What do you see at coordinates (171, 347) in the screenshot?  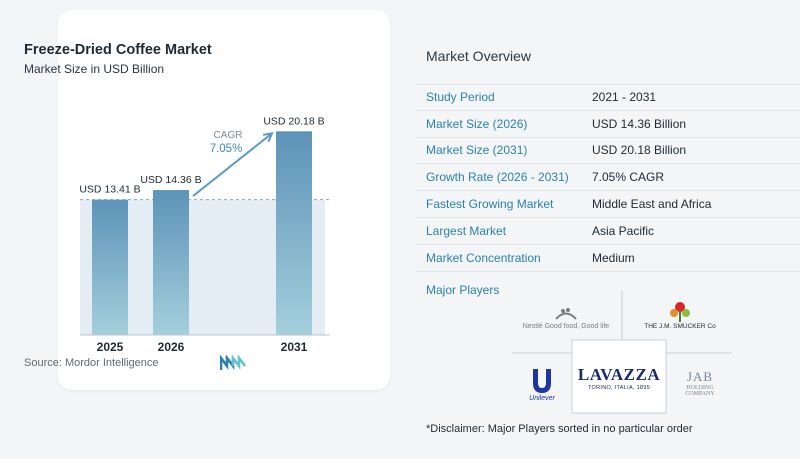 I see `x-tick-label: 2026` at bounding box center [171, 347].